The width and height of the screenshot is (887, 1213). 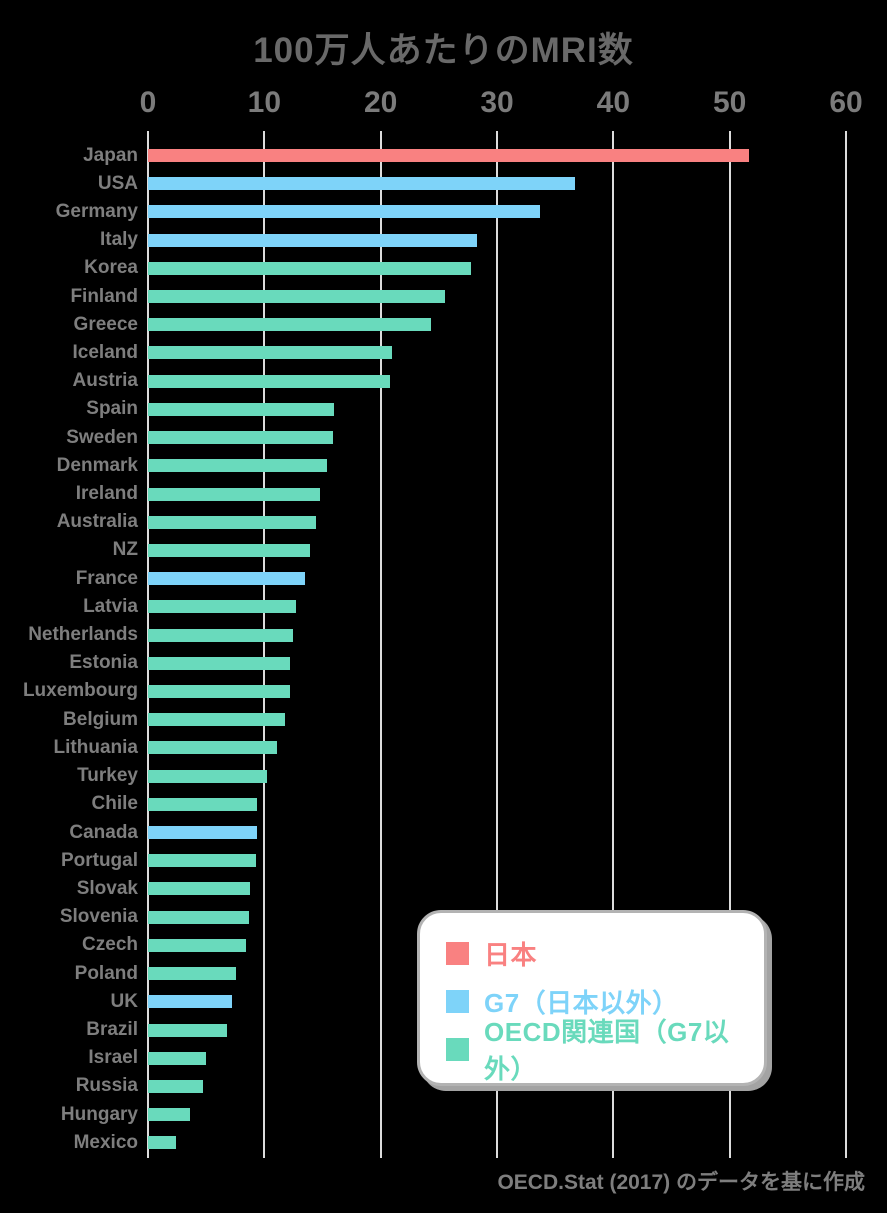 I want to click on legend-label-oecd: OECD関連国（G7以外）, so click(x=607, y=1050).